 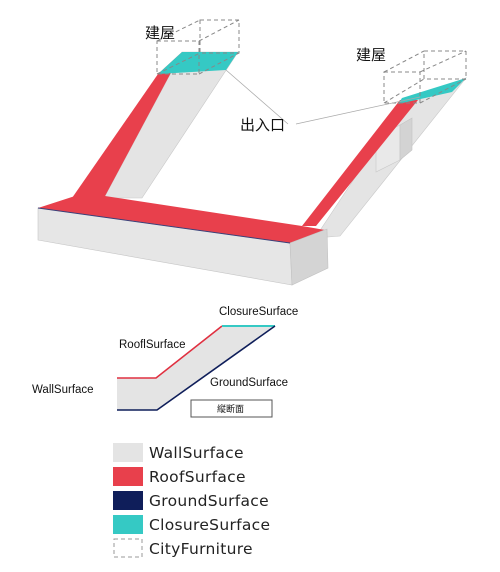 I want to click on legend-label-wall: WallSurface, so click(x=196, y=453).